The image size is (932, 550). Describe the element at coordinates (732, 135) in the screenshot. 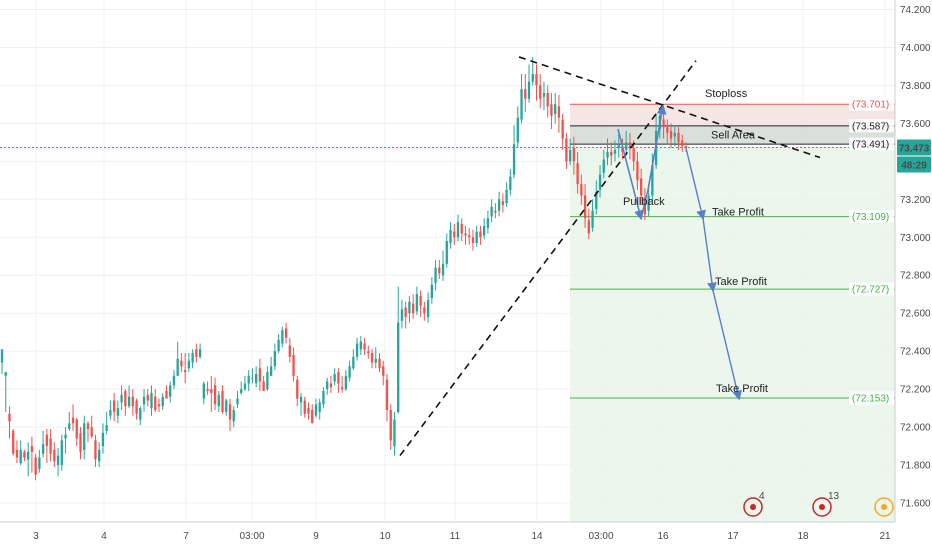

I see `sell-area-zone` at that location.